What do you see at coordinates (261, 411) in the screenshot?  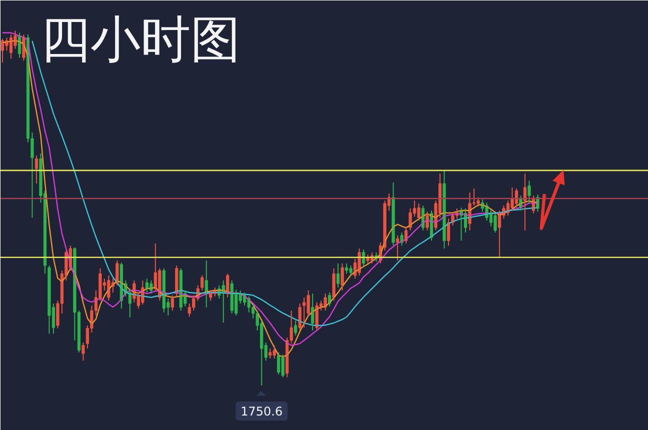 I see `annotation: 1750.6` at bounding box center [261, 411].